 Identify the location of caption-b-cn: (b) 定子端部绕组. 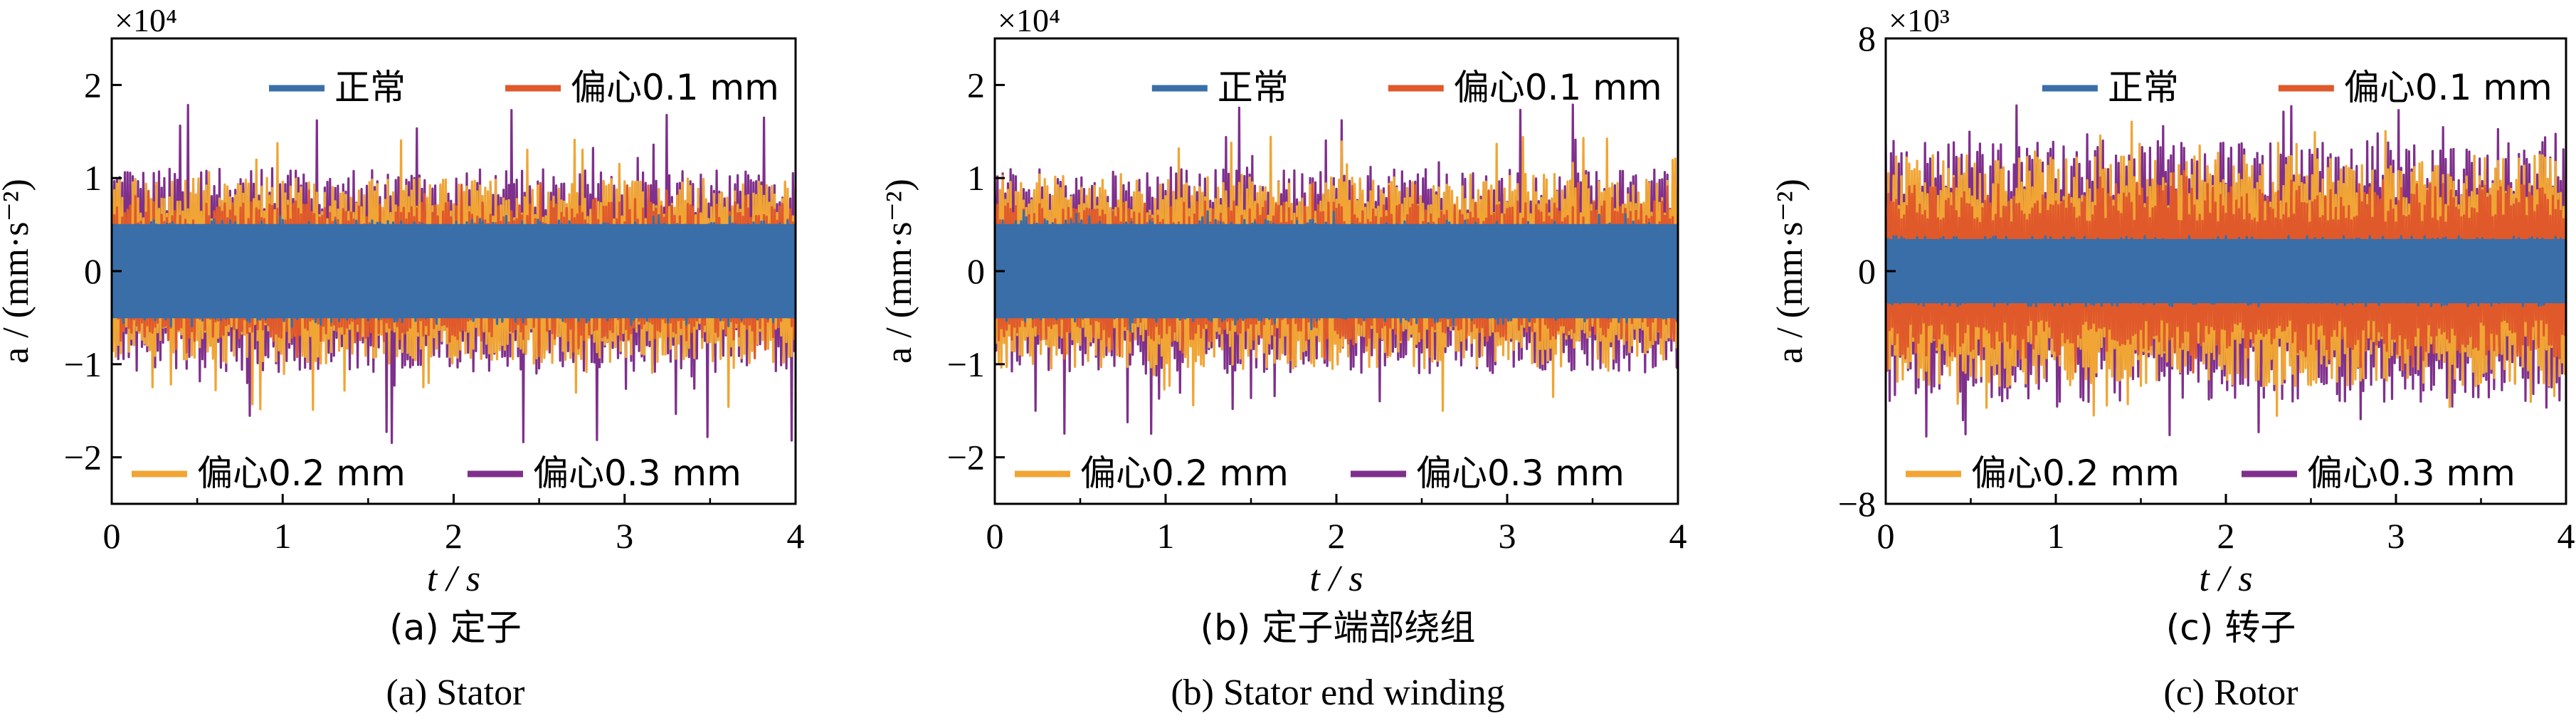
(1338, 627).